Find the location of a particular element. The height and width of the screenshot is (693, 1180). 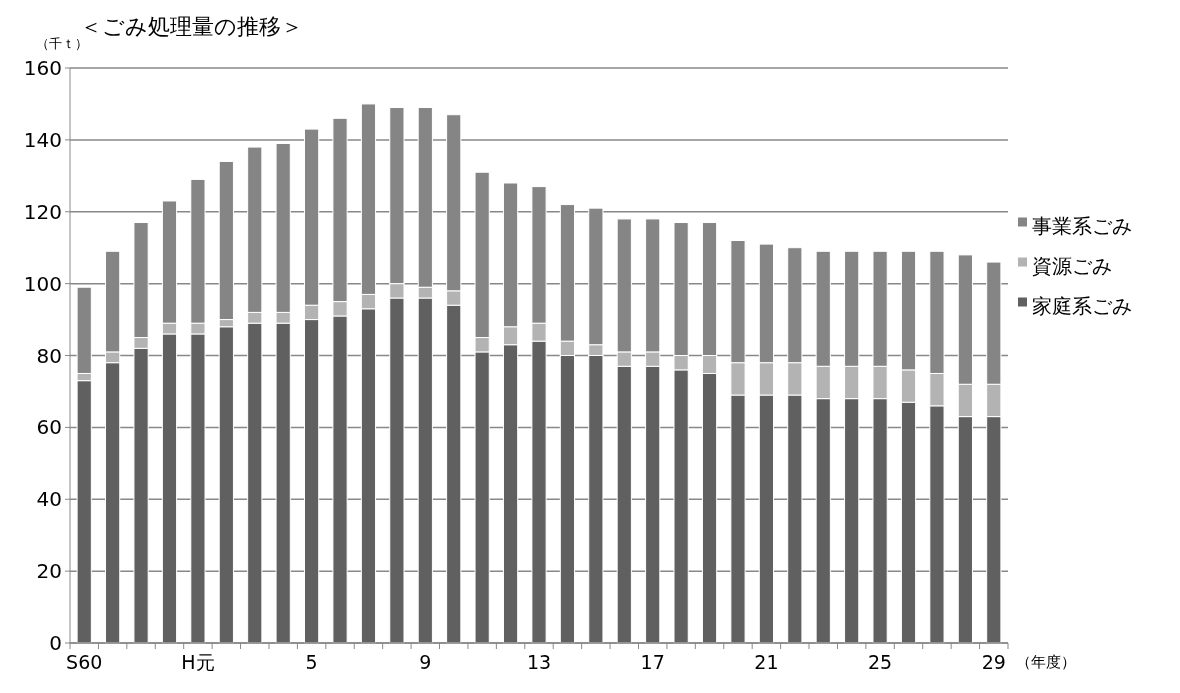

y-tick-label: 20 is located at coordinates (49, 571).